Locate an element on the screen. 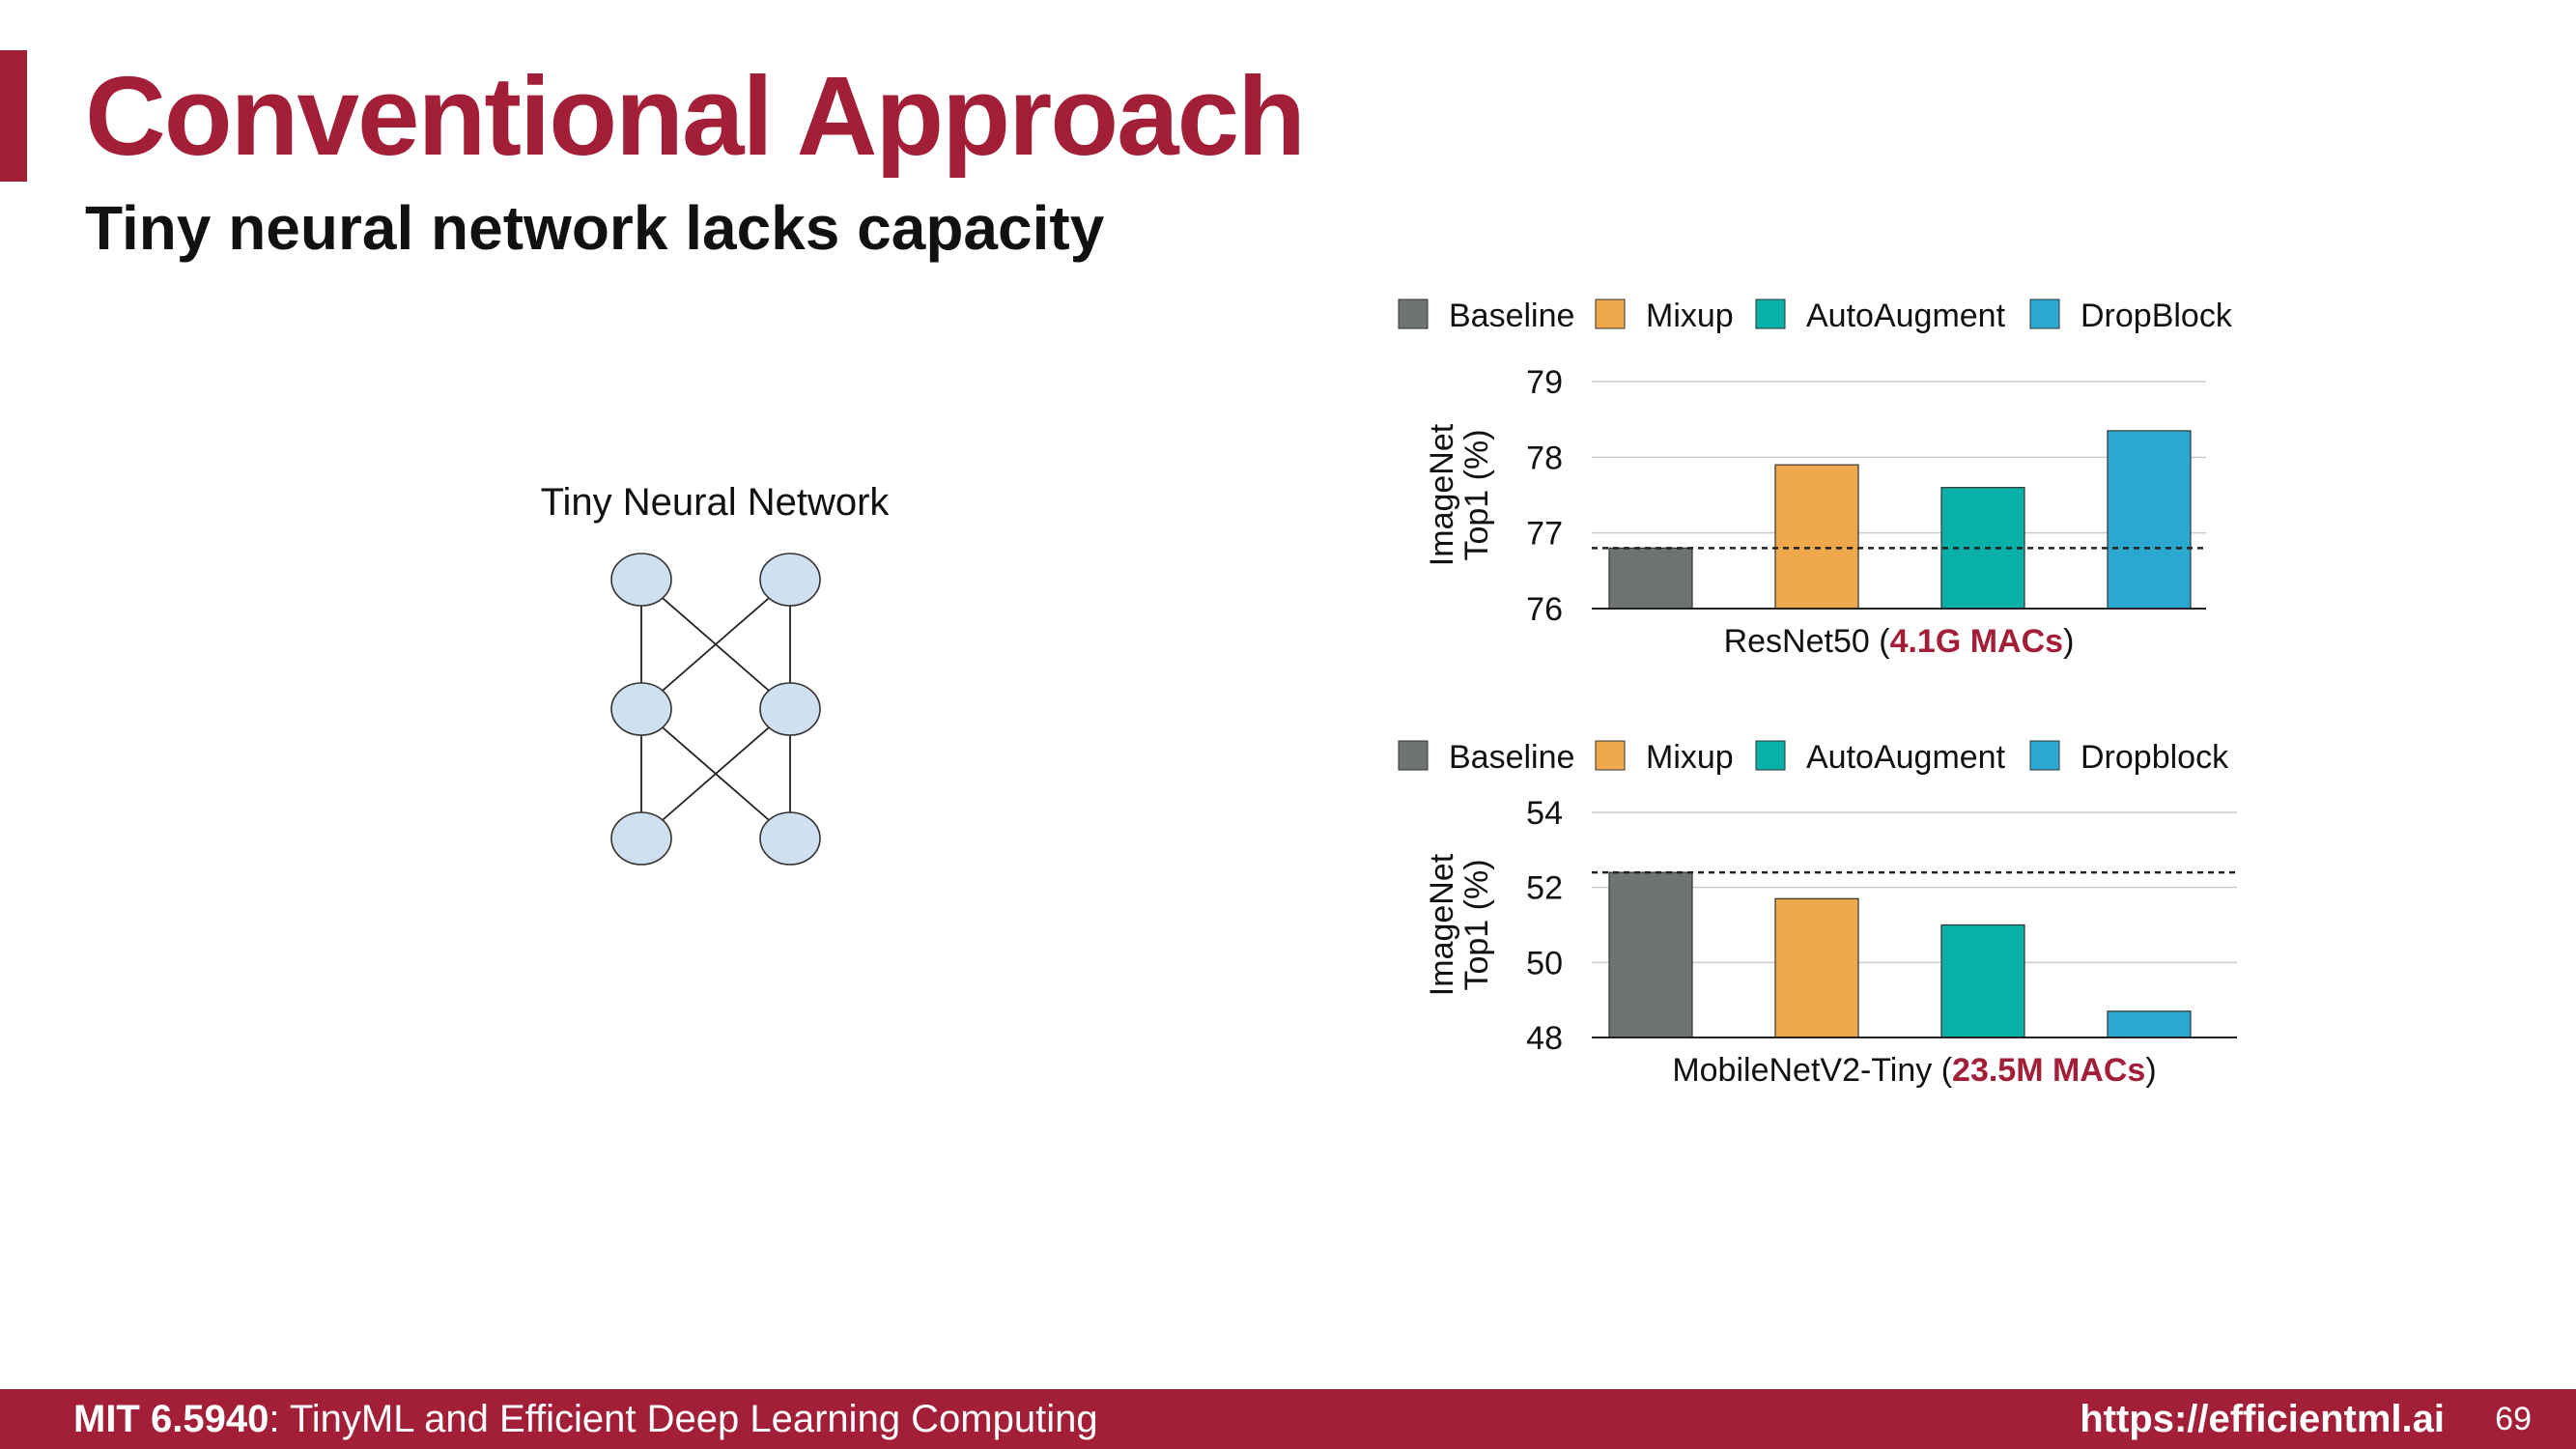 The image size is (2576, 1449). title-accent-bar is located at coordinates (13, 116).